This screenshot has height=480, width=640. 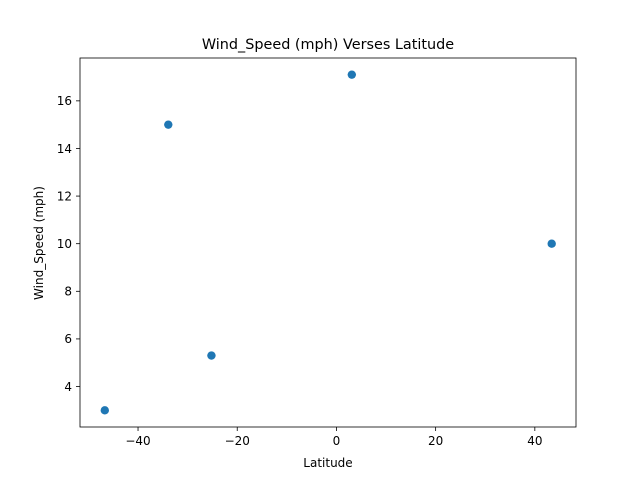 What do you see at coordinates (68, 387) in the screenshot?
I see `y-tick-label: 4` at bounding box center [68, 387].